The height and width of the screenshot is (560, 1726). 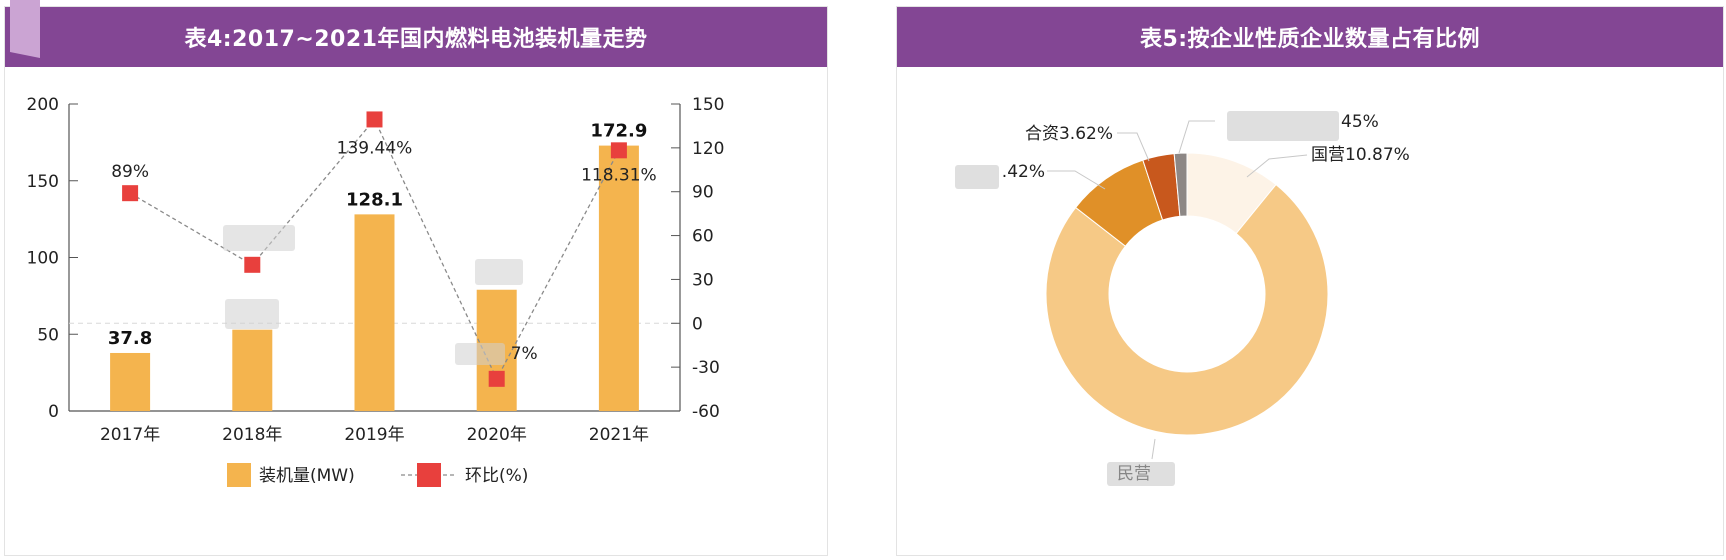 What do you see at coordinates (703, 193) in the screenshot?
I see `right-tick-label: 90` at bounding box center [703, 193].